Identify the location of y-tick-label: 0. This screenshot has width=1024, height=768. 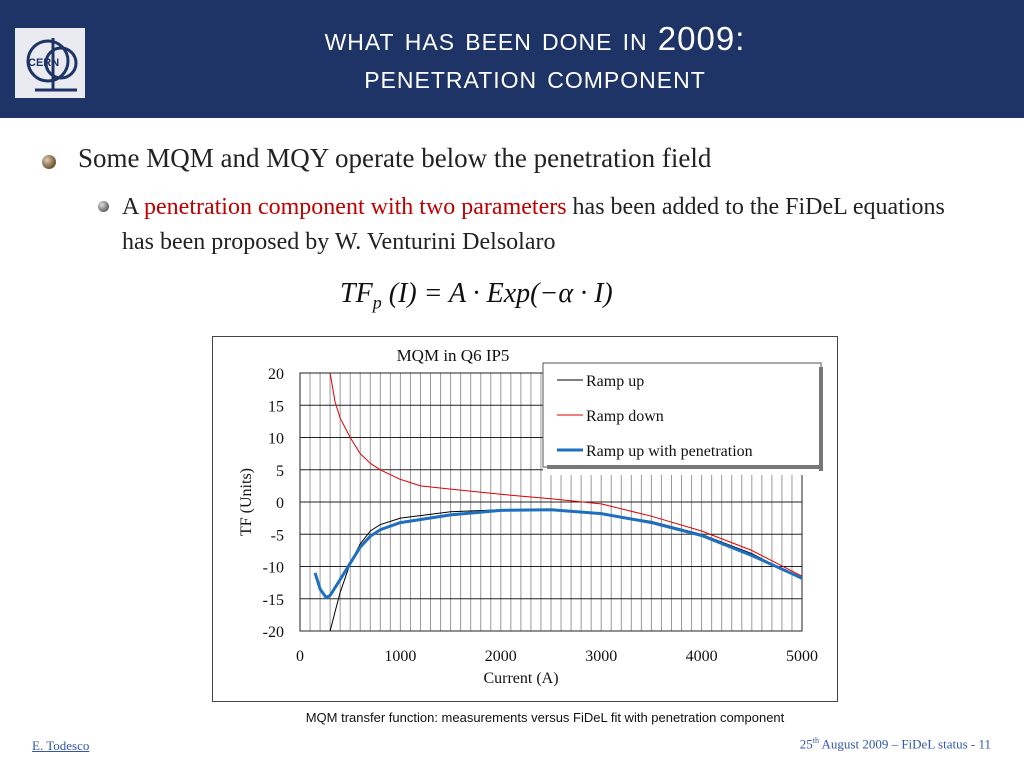
(280, 503).